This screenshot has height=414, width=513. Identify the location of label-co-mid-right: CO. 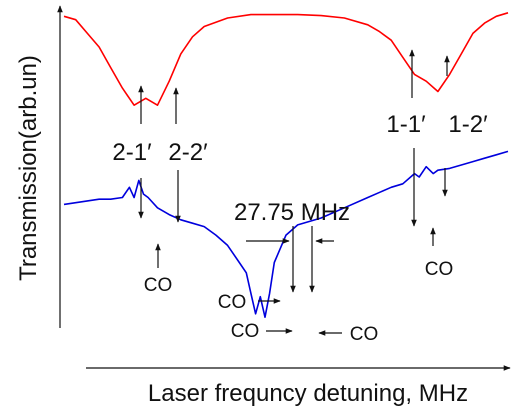
(364, 334).